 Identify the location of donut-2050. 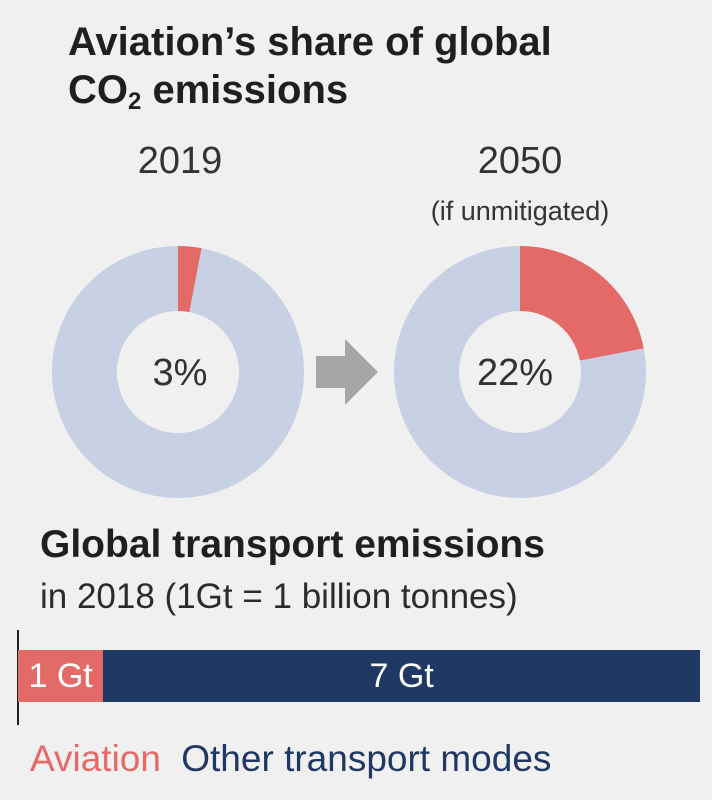
(520, 372).